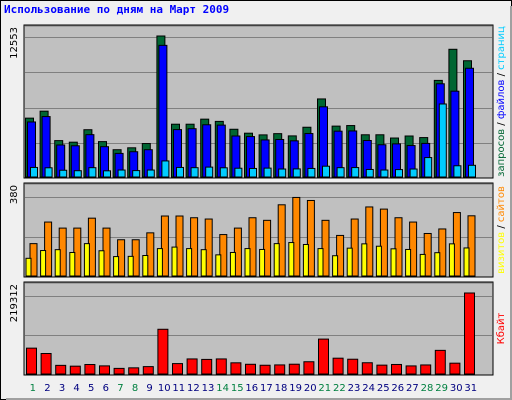 This screenshot has width=512, height=400. Describe the element at coordinates (501, 204) in the screenshot. I see `visits-sites-legend-part-3: сайтов` at that location.